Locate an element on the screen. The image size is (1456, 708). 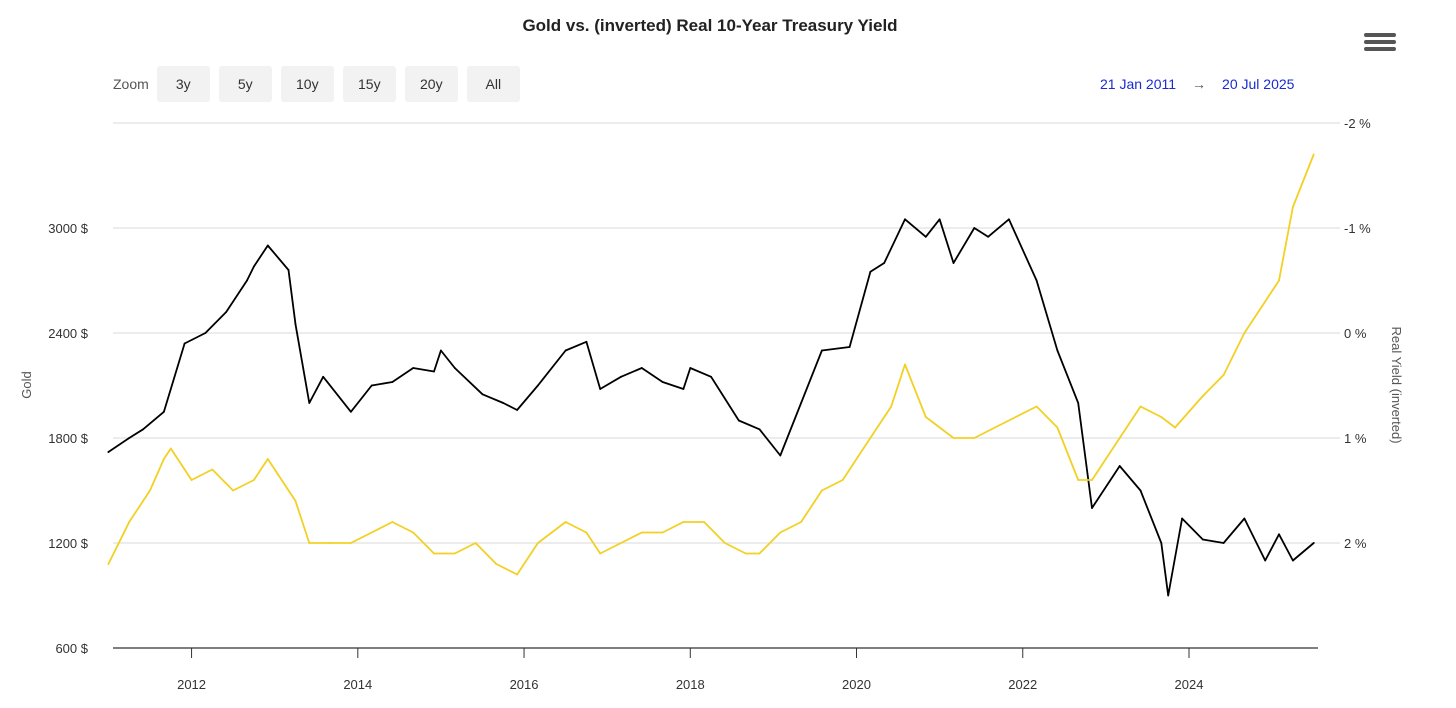
range-to-date: 20 Jul 2025 is located at coordinates (1258, 84).